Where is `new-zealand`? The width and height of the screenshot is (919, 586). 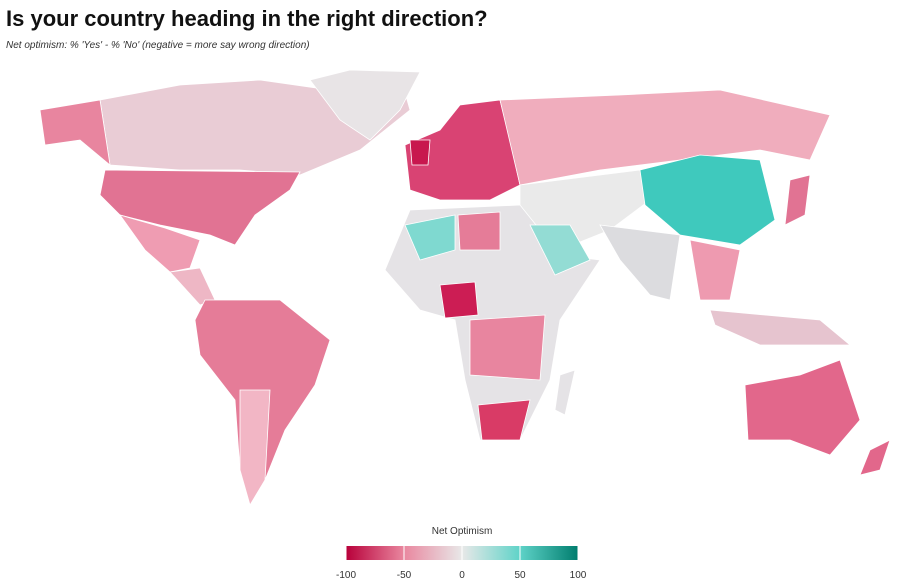 new-zealand is located at coordinates (875, 457).